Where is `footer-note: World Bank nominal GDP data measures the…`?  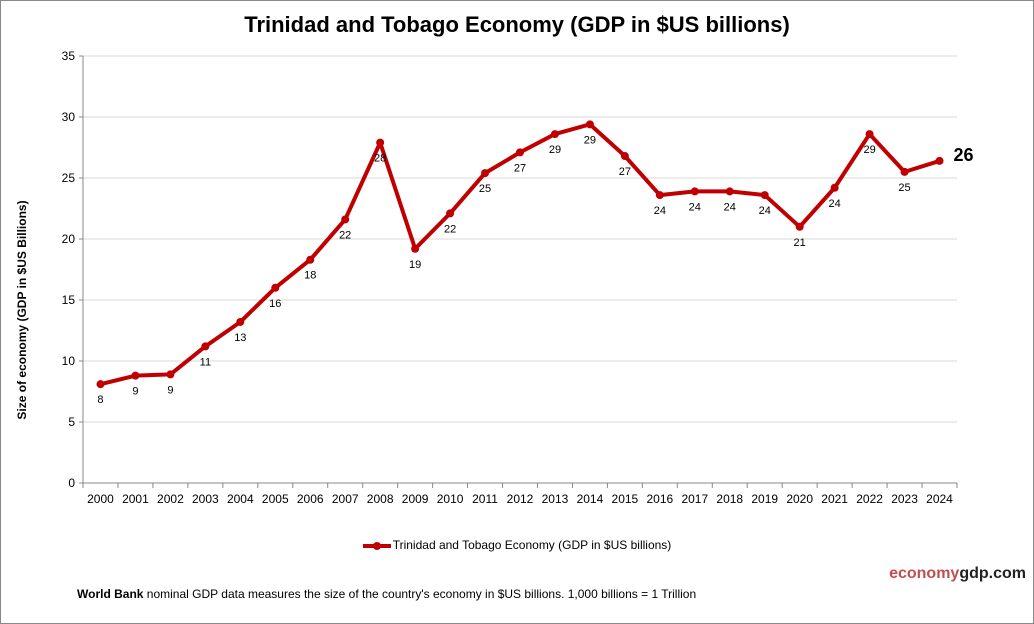
footer-note: World Bank nominal GDP data measures the… is located at coordinates (386, 594).